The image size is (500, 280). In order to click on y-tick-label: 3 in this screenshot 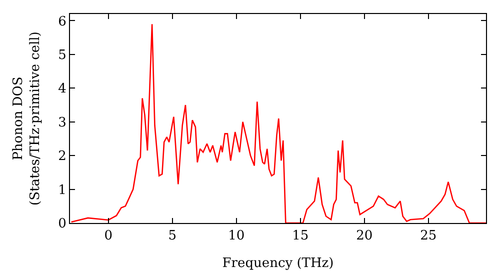, I will do `click(62, 122)`.